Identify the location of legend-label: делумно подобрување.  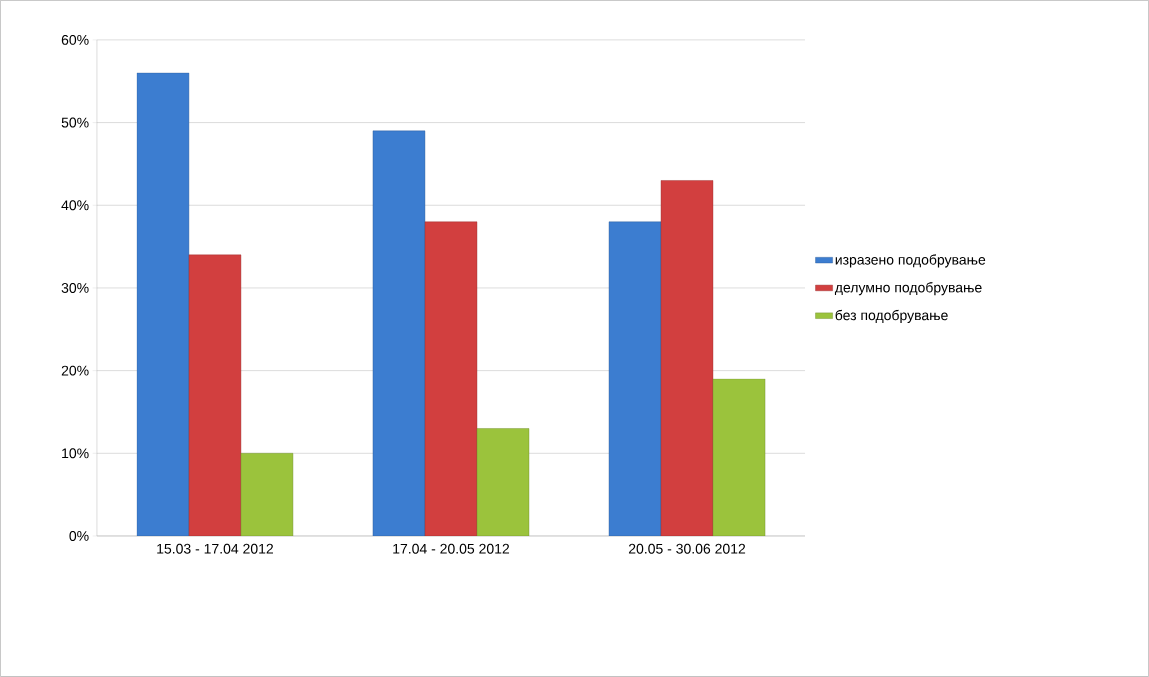
(908, 289).